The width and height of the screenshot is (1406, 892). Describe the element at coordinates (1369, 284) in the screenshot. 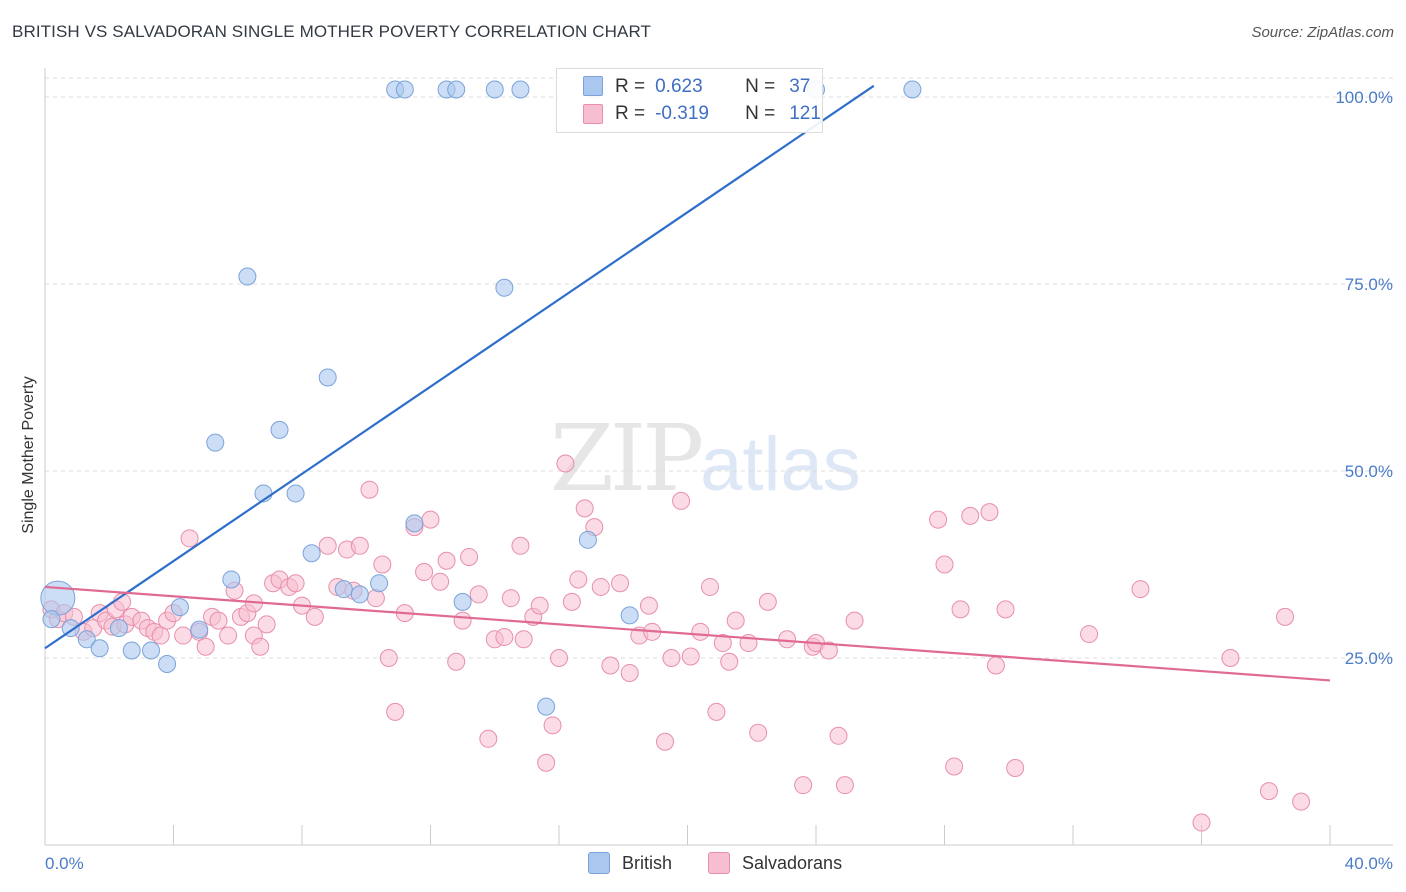

I see `y-tick-label: 75.0%` at that location.